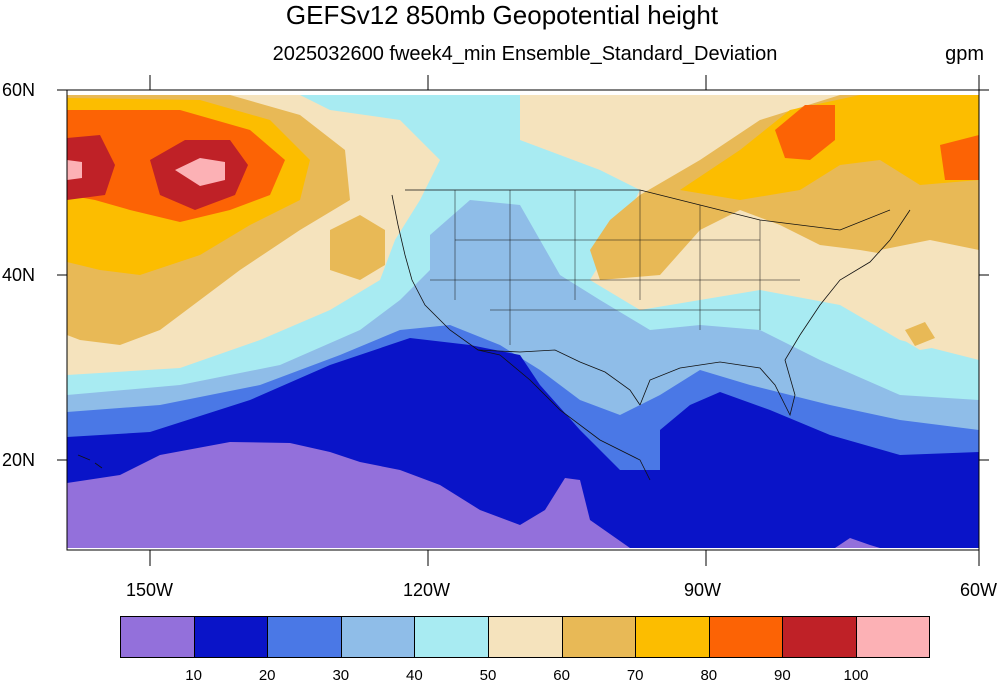 The height and width of the screenshot is (684, 1004). Describe the element at coordinates (635, 675) in the screenshot. I see `colorbar-label: 70` at that location.